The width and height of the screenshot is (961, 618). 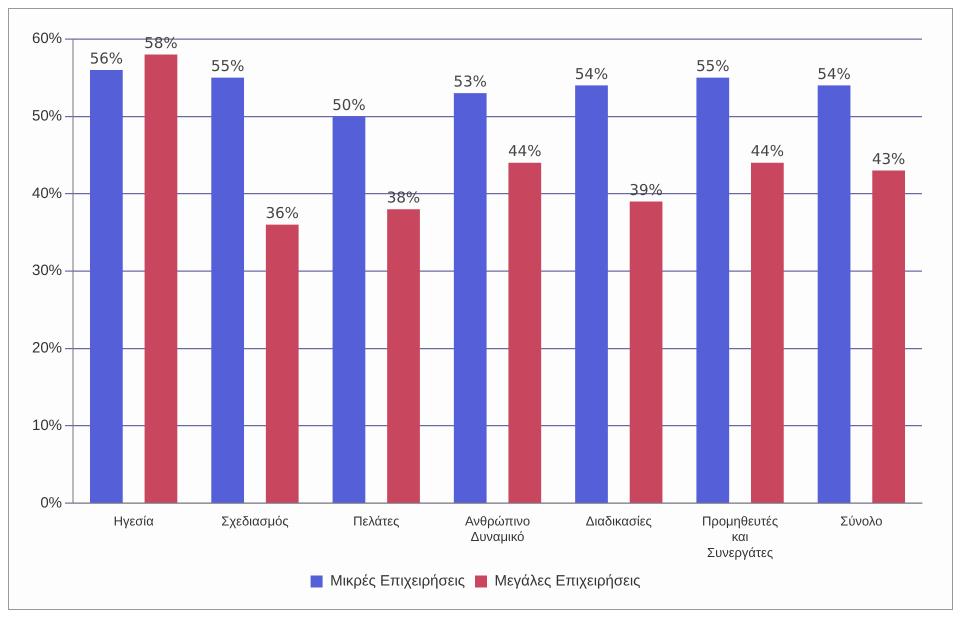 What do you see at coordinates (47, 348) in the screenshot?
I see `y-tick-label: 20%` at bounding box center [47, 348].